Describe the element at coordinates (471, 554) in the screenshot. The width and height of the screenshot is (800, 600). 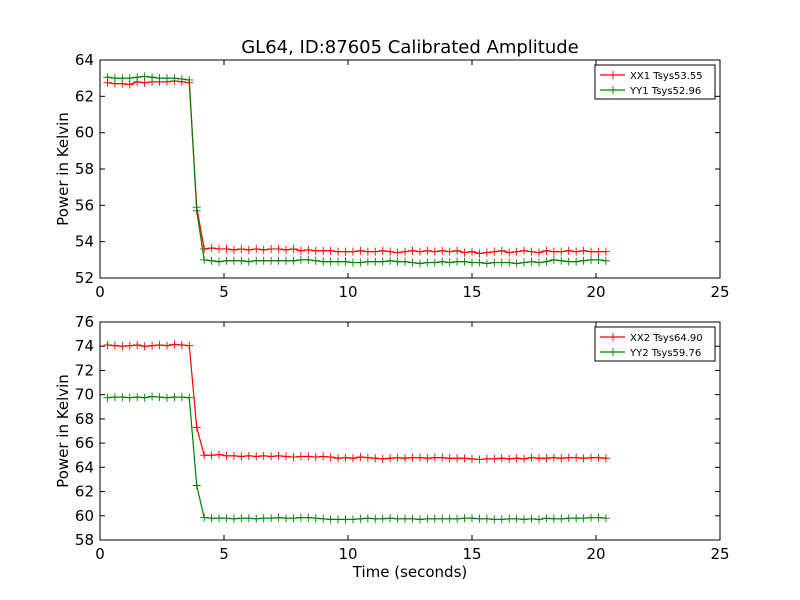
I see `x-tick-label: 15` at that location.